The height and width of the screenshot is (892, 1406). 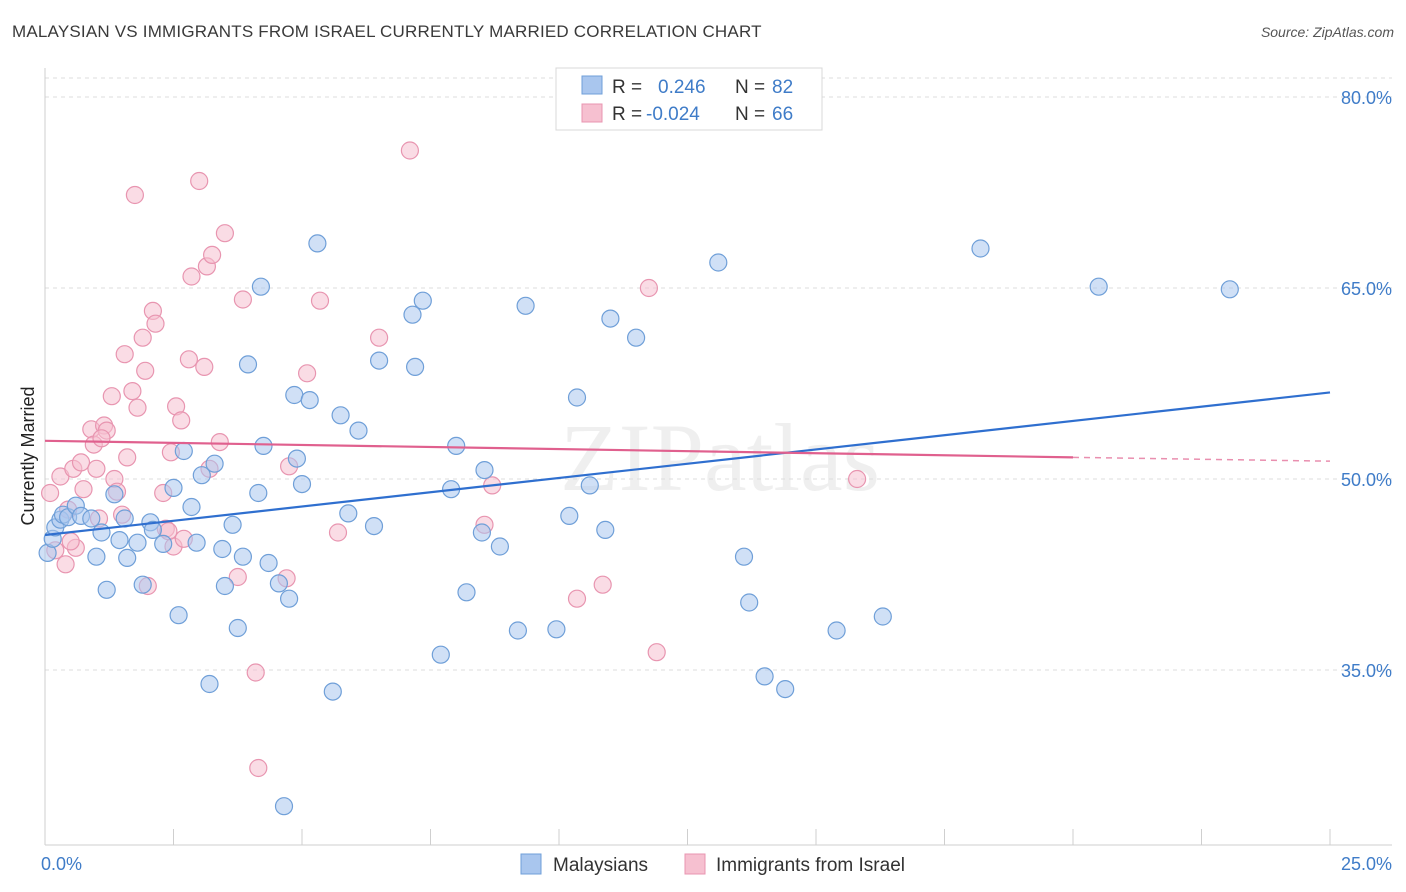 What do you see at coordinates (1366, 480) in the screenshot?
I see `y-tick-label: 50.0%` at bounding box center [1366, 480].